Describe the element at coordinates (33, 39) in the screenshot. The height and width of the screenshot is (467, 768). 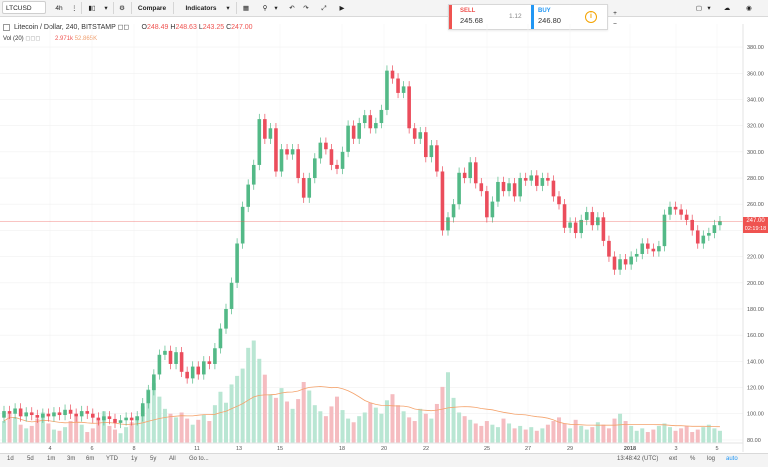
I see `volume-legend-actions: ◻◻◻` at that location.